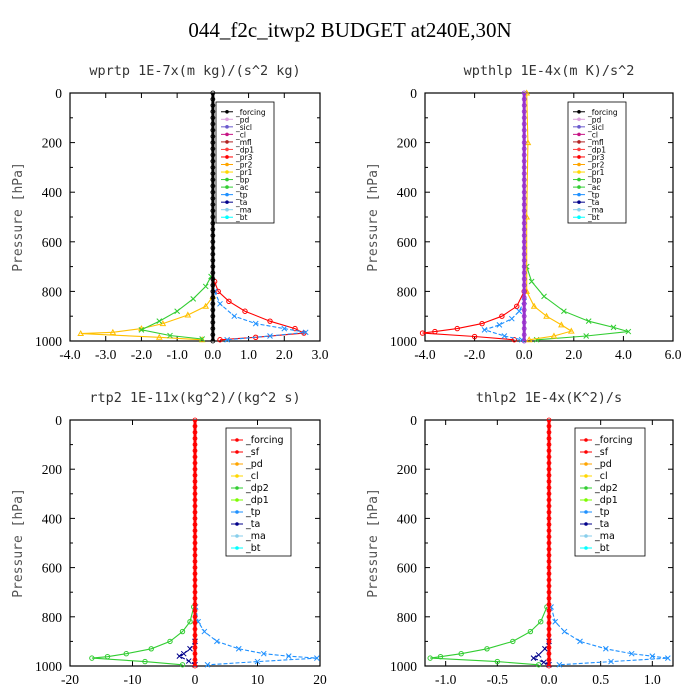 This screenshot has width=700, height=700. Describe the element at coordinates (594, 119) in the screenshot. I see `legend-entry: _pd` at that location.